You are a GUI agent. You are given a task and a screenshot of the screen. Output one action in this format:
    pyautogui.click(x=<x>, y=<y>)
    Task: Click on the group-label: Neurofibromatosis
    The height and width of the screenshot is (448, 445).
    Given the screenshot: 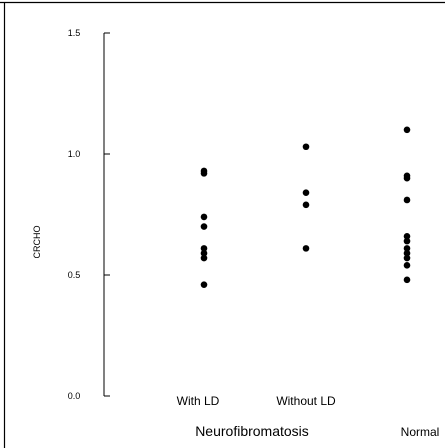 What is the action you would take?
    pyautogui.click(x=252, y=431)
    